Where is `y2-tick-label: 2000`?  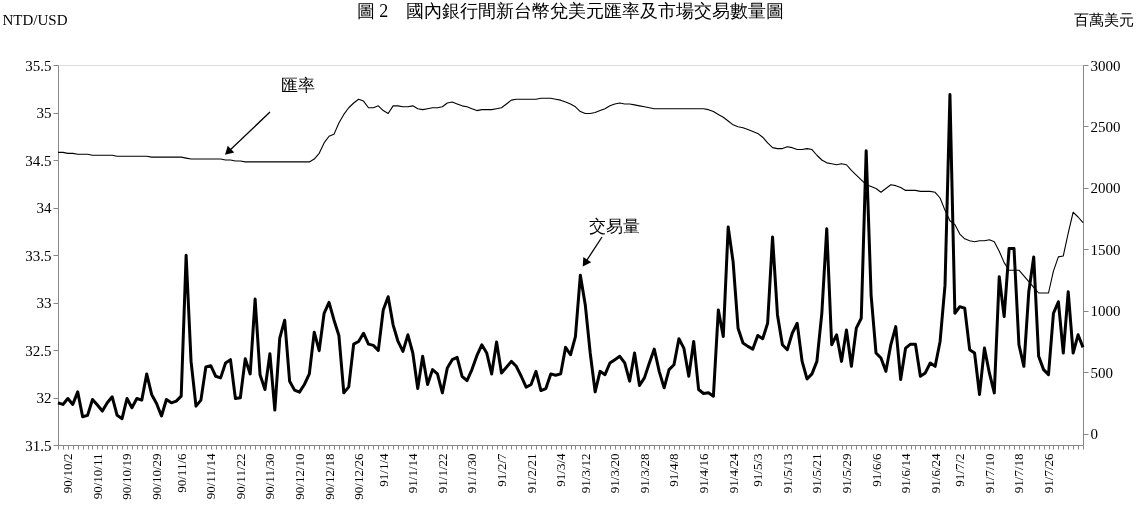 y2-tick-label: 2000 is located at coordinates (1105, 188).